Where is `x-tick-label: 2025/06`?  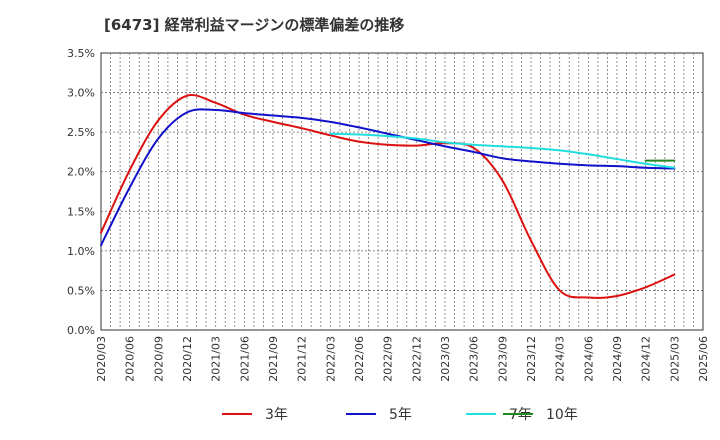 x-tick-label: 2025/06 is located at coordinates (703, 359).